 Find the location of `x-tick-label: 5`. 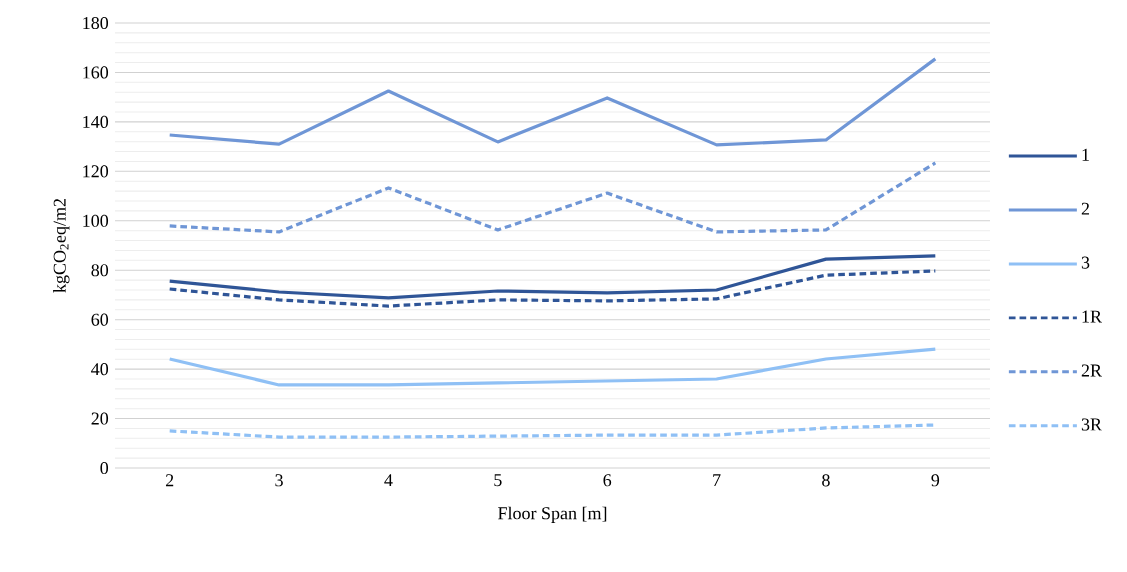

x-tick-label: 5 is located at coordinates (498, 480).